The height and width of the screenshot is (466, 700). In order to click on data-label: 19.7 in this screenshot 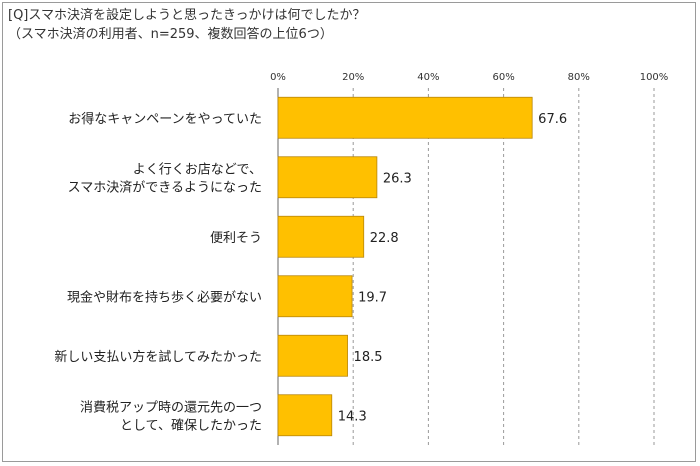, I will do `click(372, 297)`.